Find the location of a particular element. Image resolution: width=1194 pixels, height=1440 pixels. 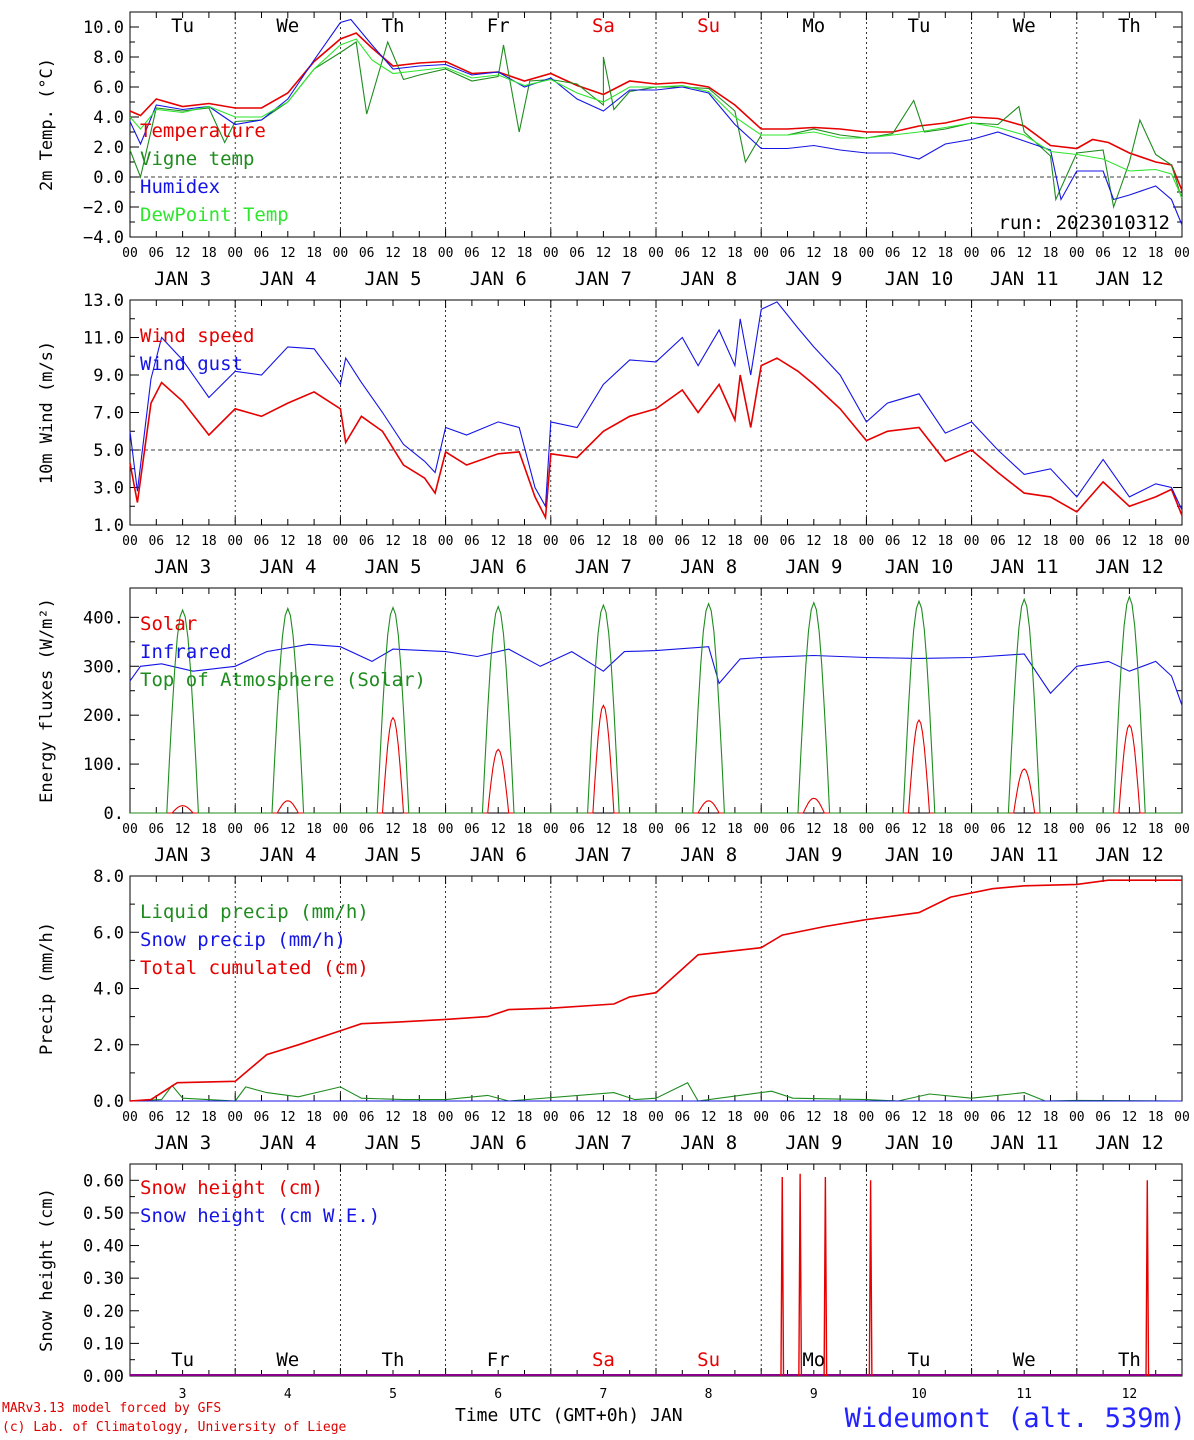

date-label: JAN 9 is located at coordinates (813, 1143).